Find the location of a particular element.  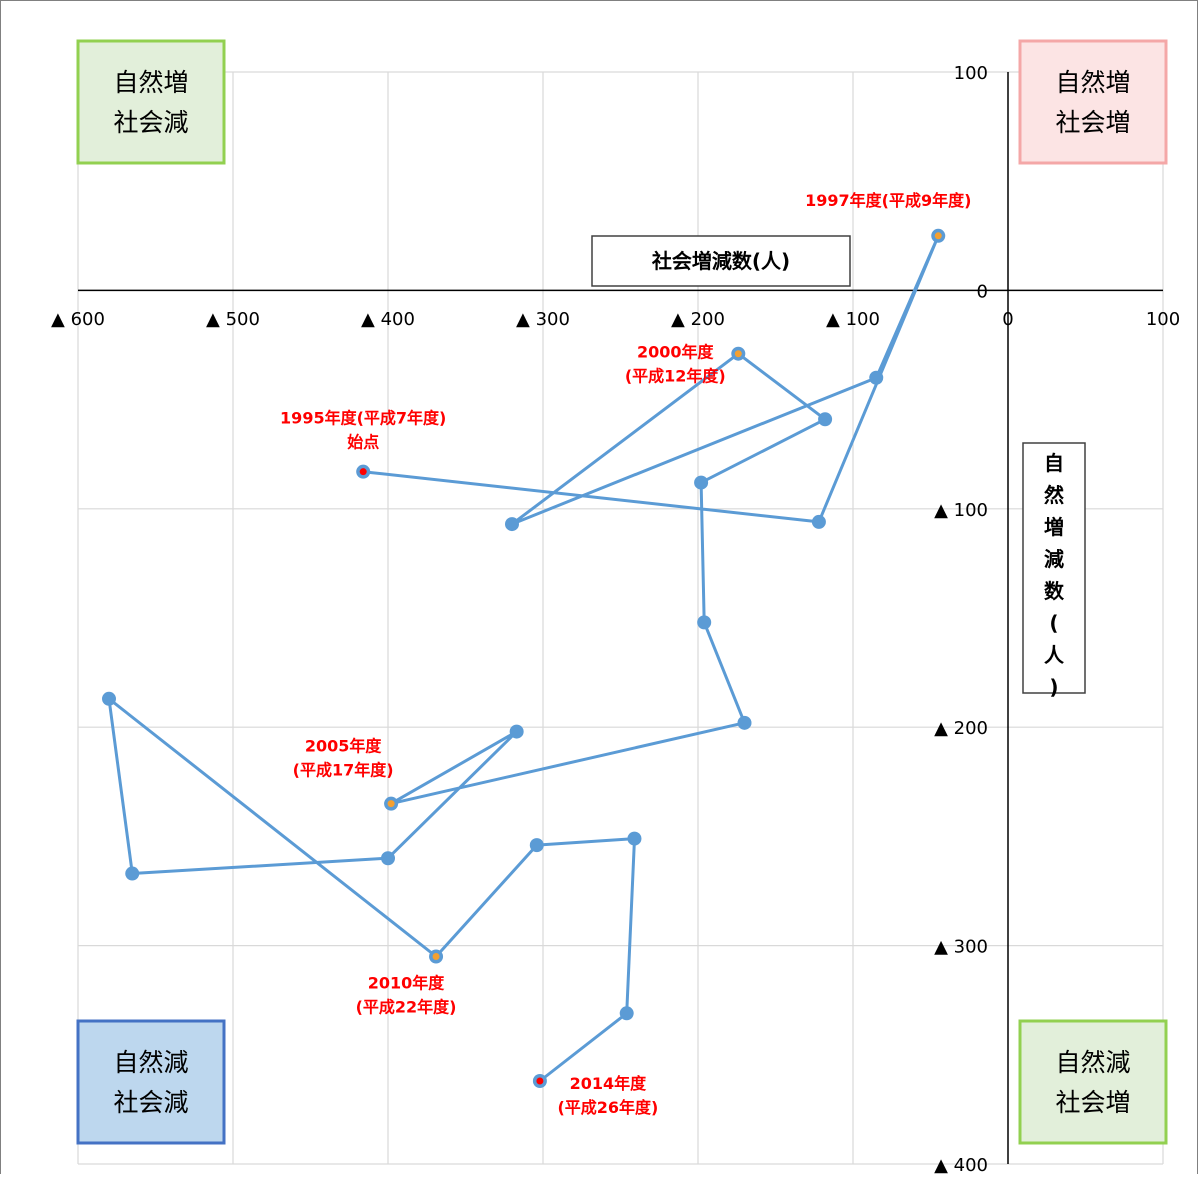

annotation-5: 2000年度 (平成12年度) is located at coordinates (675, 364).